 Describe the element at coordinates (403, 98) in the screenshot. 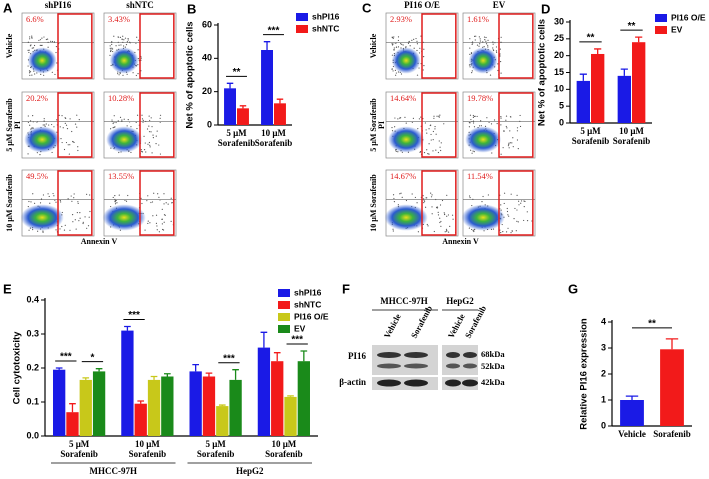

I see `percentage: 14.64%` at that location.